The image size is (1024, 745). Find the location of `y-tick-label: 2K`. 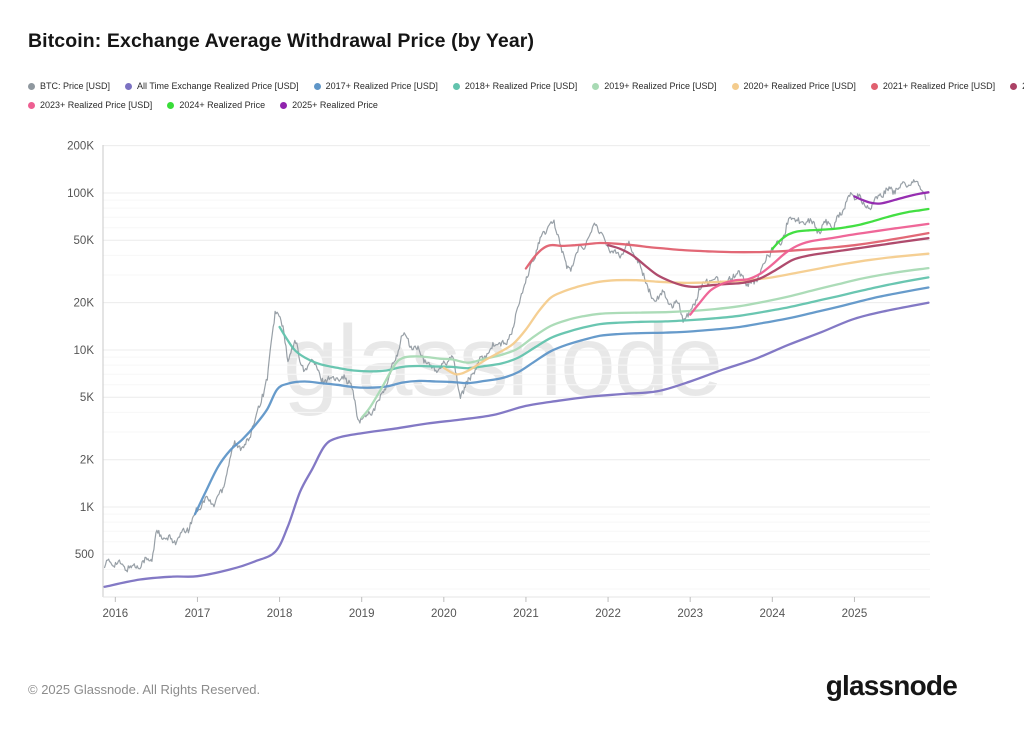

y-tick-label: 2K is located at coordinates (87, 461).